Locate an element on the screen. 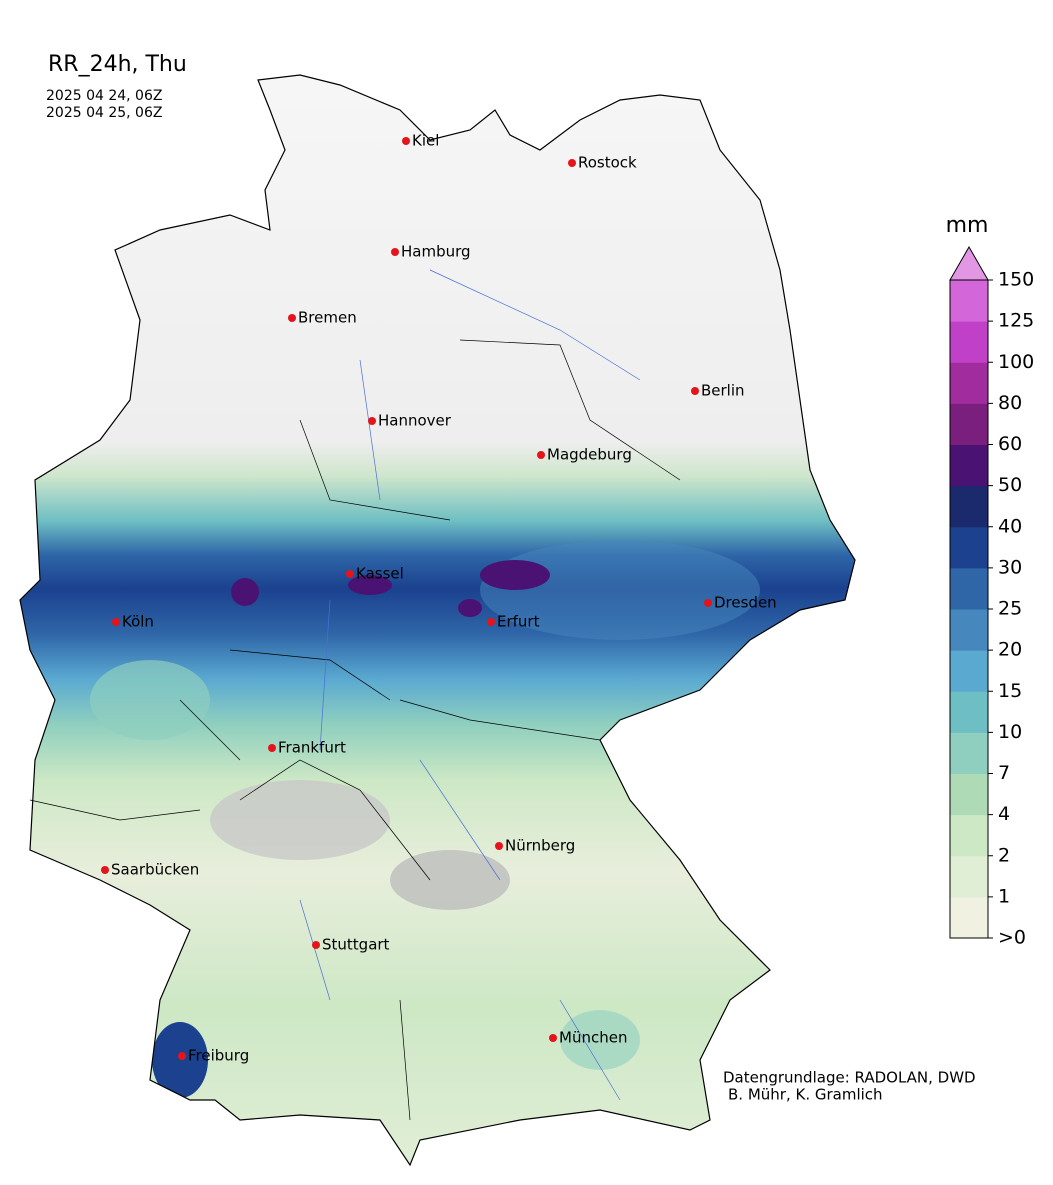 This screenshot has height=1185, width=1053. city-label: Köln is located at coordinates (138, 622).